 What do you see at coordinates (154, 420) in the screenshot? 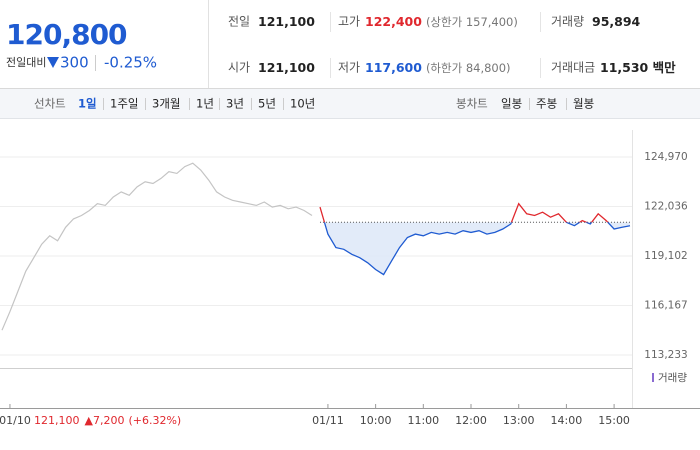
I see `prev-day-change-pct: (+6.32%)` at bounding box center [154, 420].